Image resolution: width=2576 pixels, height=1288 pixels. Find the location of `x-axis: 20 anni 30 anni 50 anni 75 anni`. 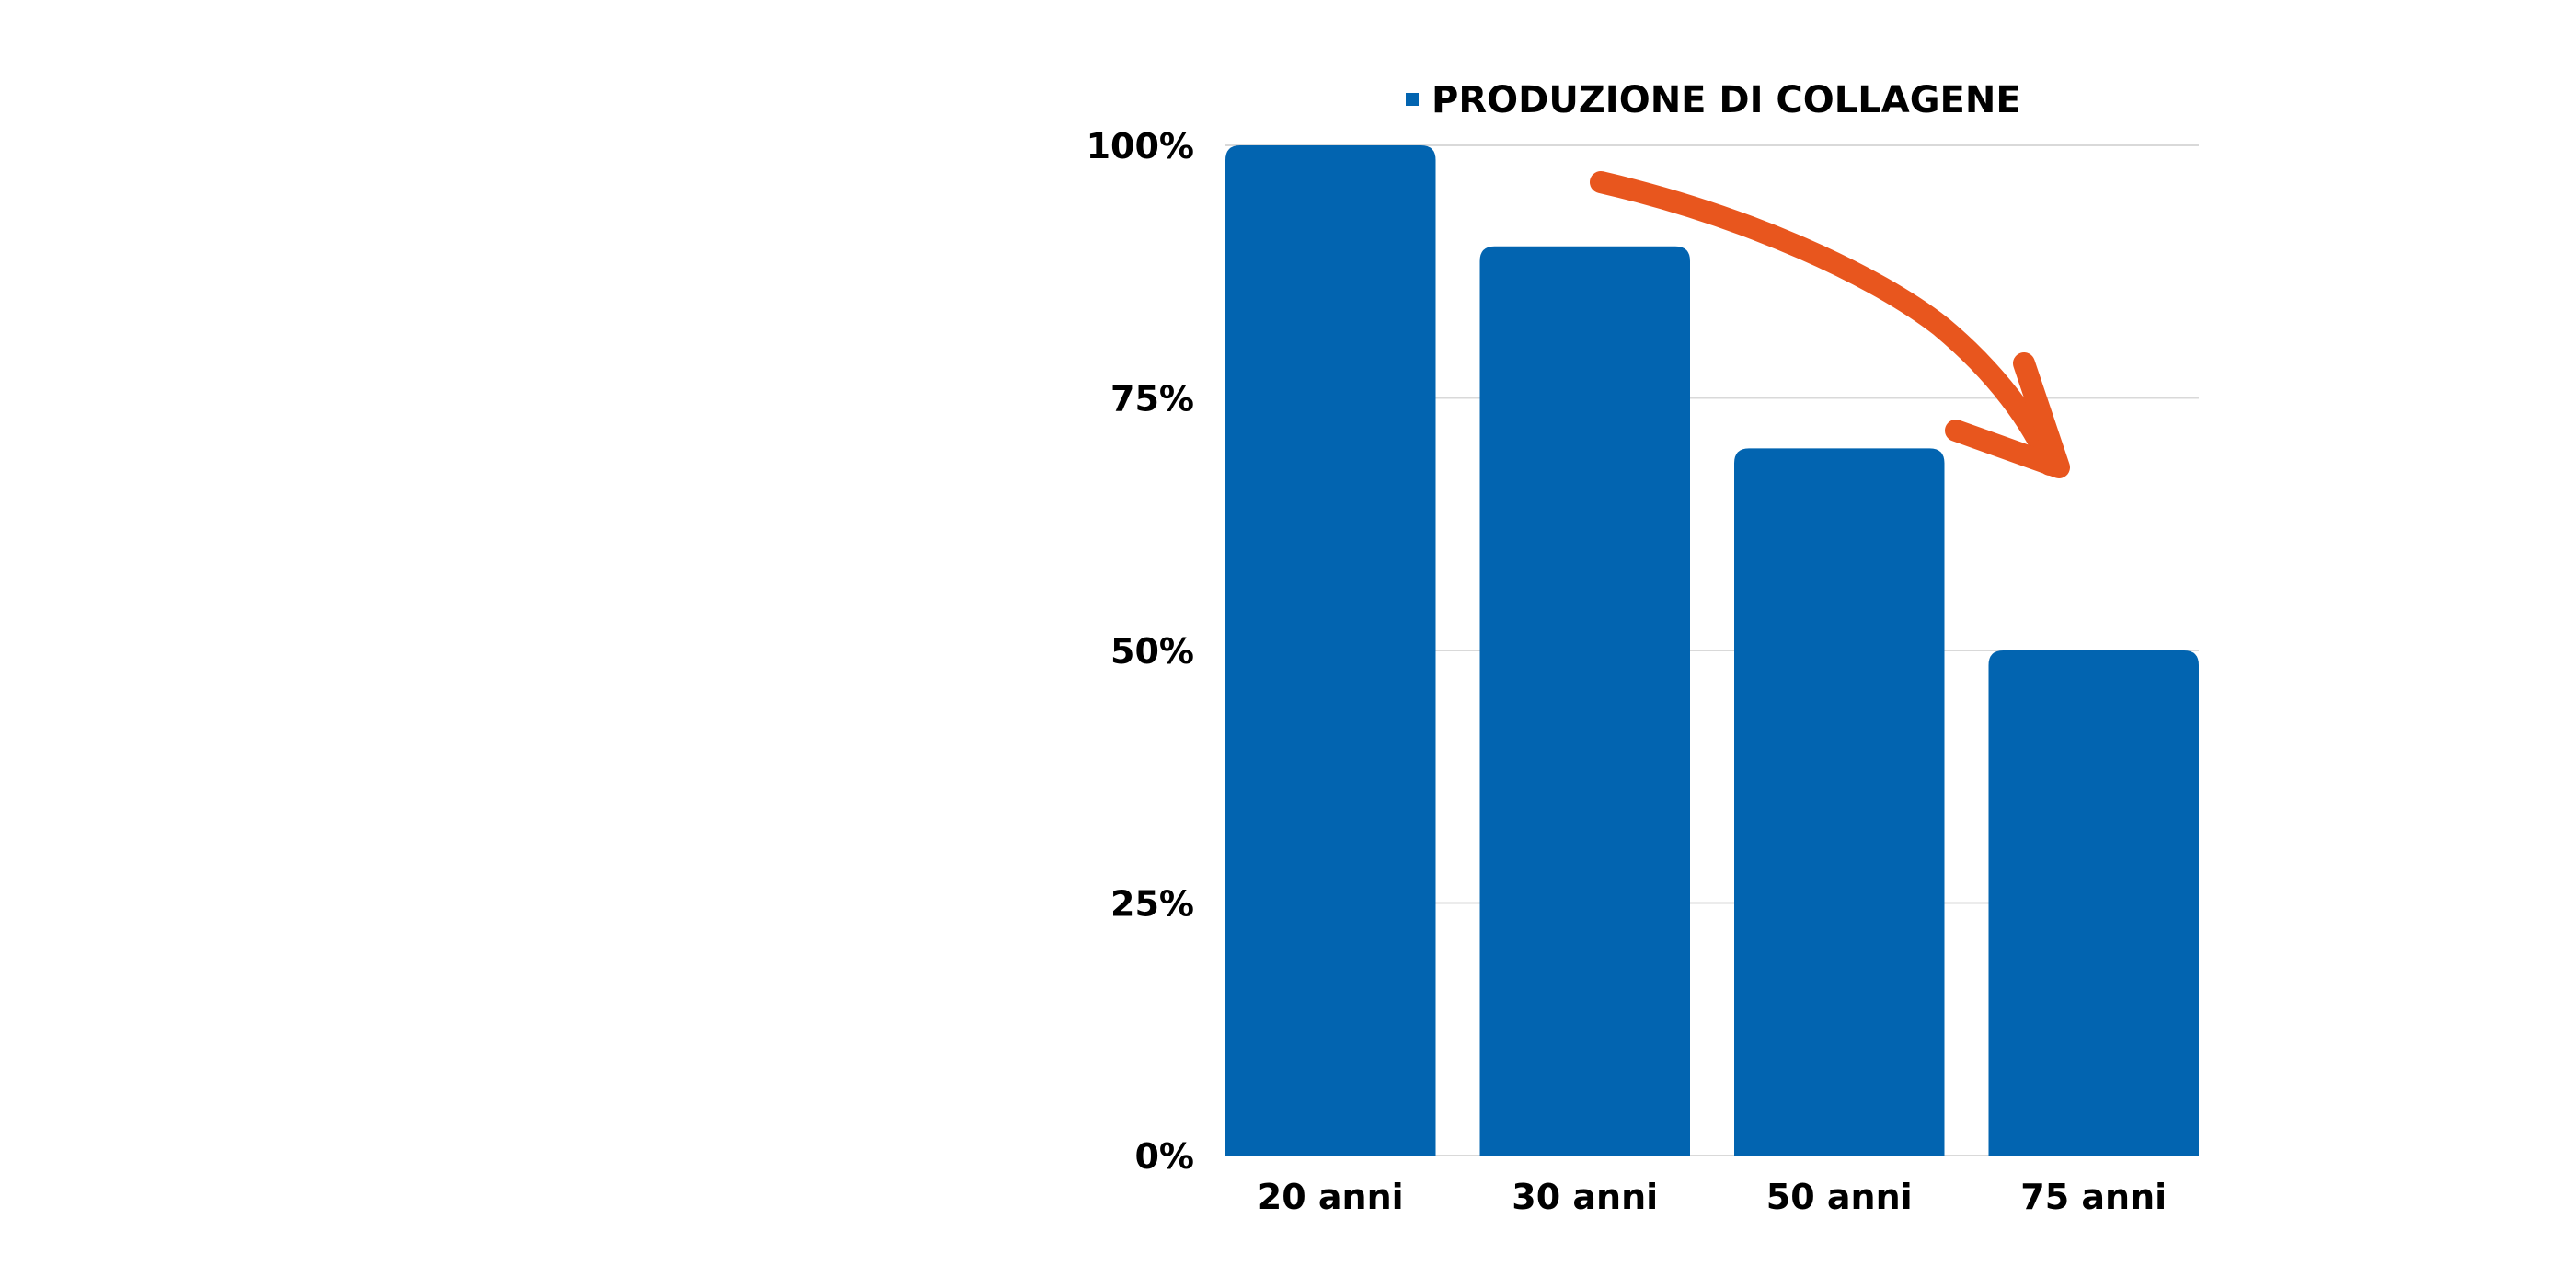

x-axis: 20 anni 30 anni 50 anni 75 anni is located at coordinates (1712, 1197).